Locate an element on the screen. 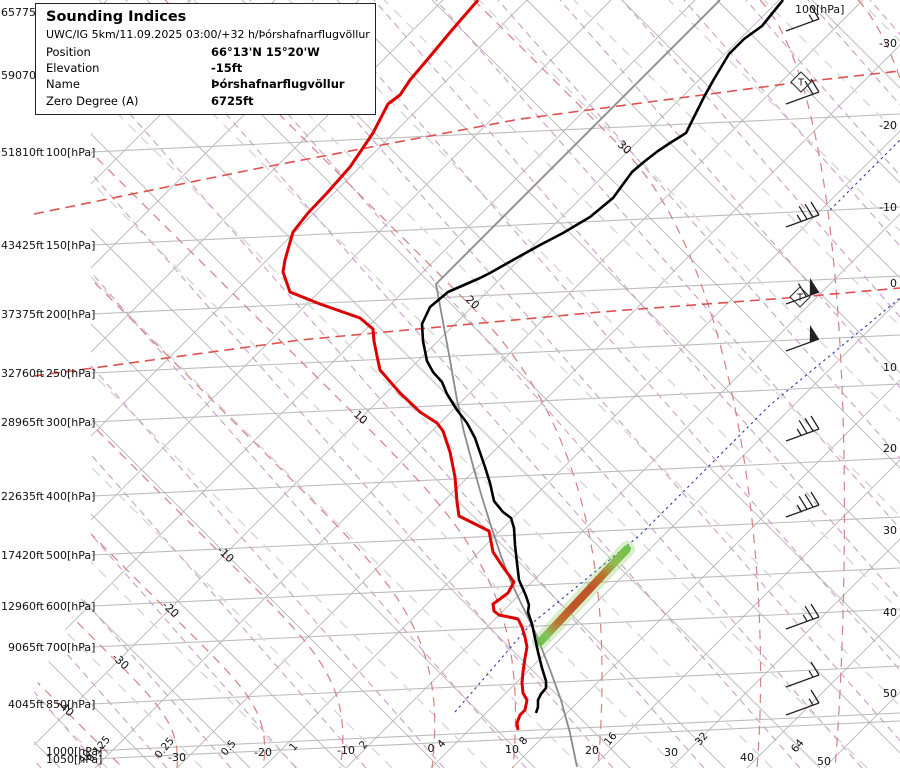  pressure-label-top-right: 100[hPa] is located at coordinates (819, 9).